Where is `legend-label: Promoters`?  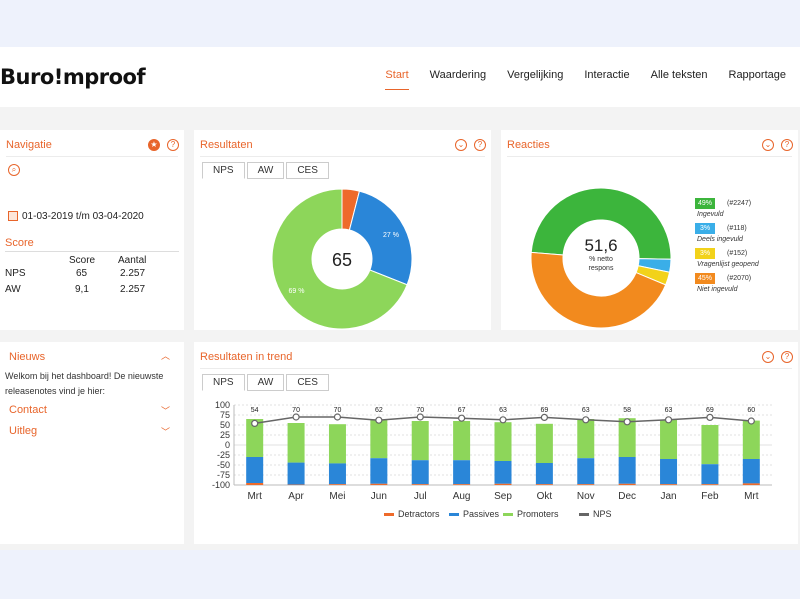 legend-label: Promoters is located at coordinates (538, 514).